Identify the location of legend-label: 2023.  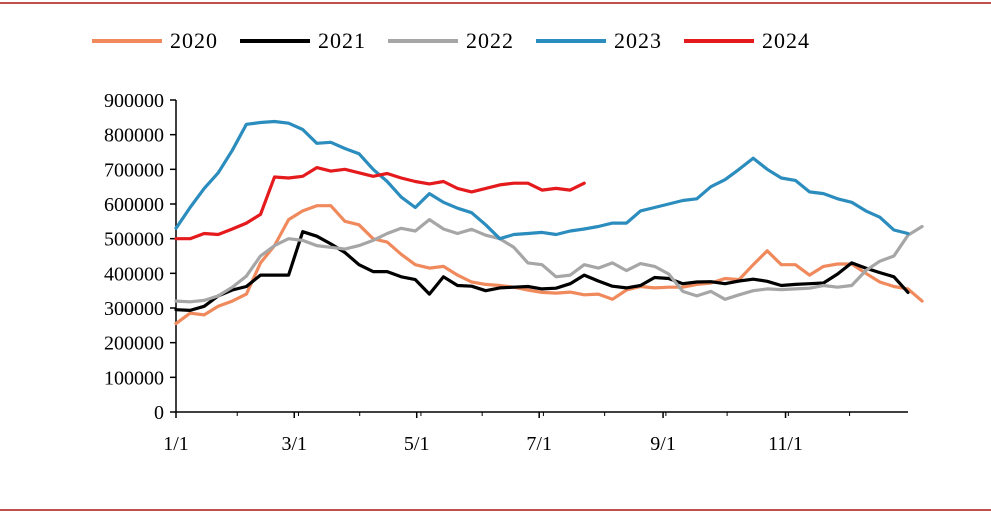
(638, 40).